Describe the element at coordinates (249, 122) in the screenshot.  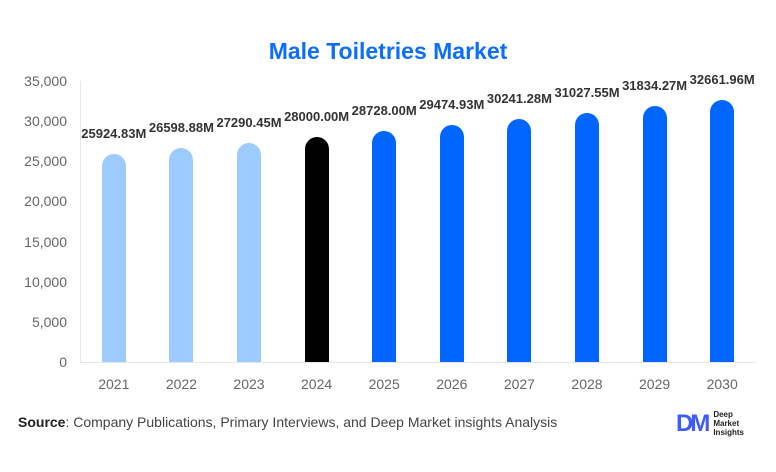
I see `data-label: 27290.45M` at that location.